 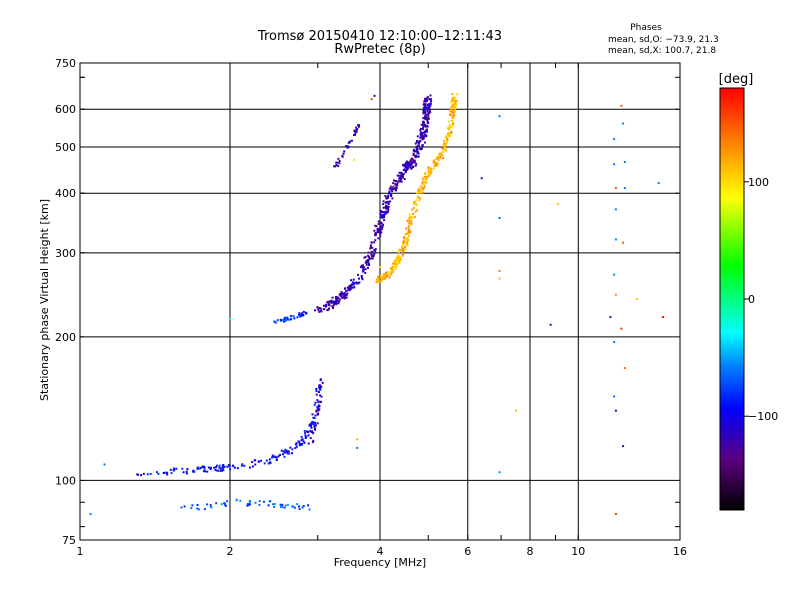 I want to click on y-tick-label: 75, so click(x=69, y=540).